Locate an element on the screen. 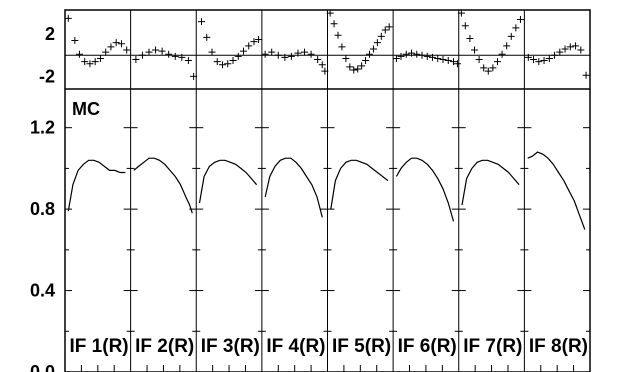 The height and width of the screenshot is (372, 626). panel-label: IF 1(R) is located at coordinates (99, 346).